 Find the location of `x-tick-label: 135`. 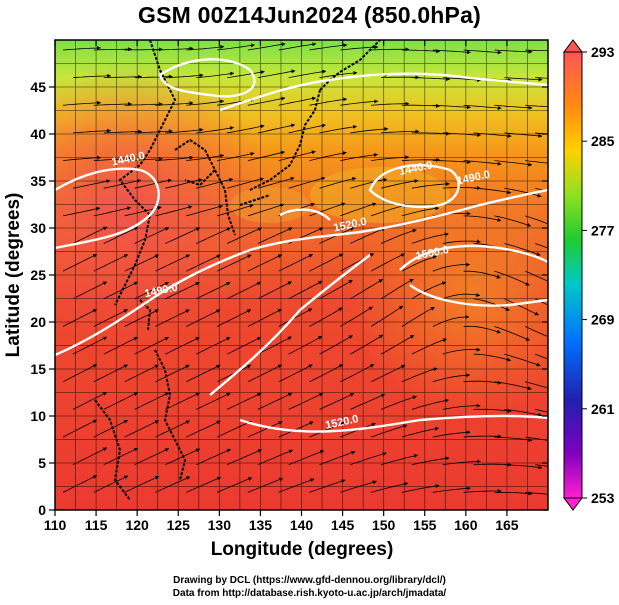

x-tick-label: 135 is located at coordinates (261, 525).